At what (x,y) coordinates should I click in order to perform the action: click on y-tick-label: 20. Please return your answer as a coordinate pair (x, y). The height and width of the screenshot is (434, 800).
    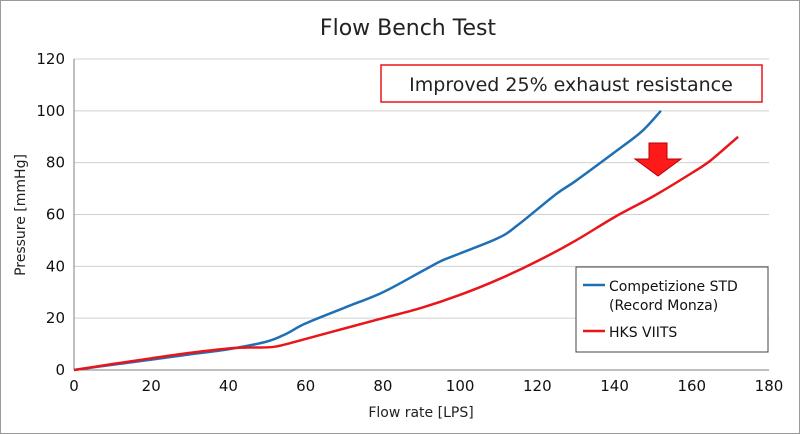
    Looking at the image, I should click on (55, 318).